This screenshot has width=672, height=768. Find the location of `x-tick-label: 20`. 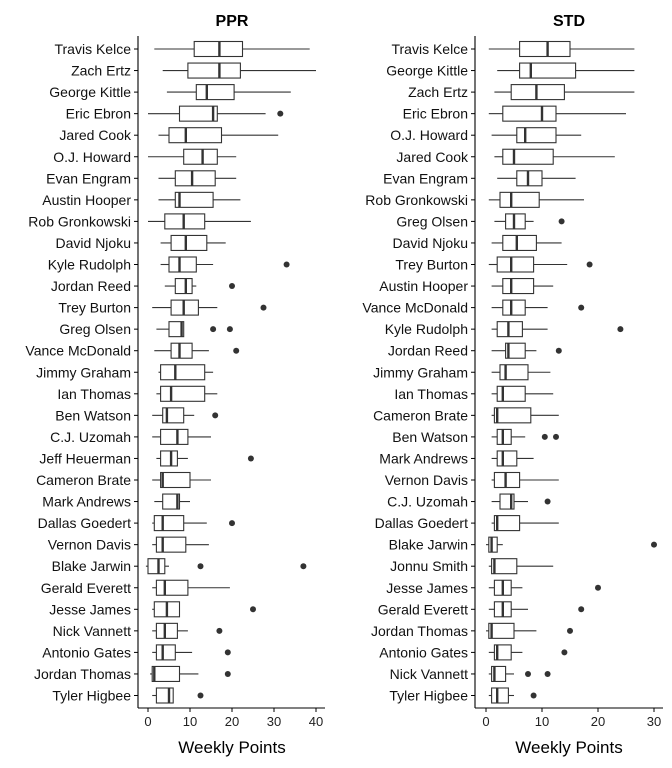

x-tick-label: 20 is located at coordinates (598, 721).